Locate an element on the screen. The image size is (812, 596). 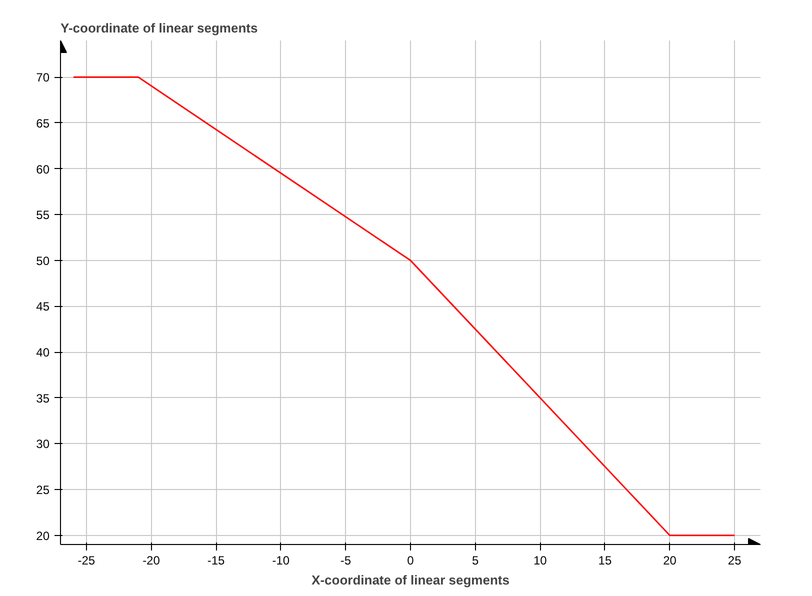
y-axis-title: Y-coordinate of linear segments is located at coordinates (159, 28).